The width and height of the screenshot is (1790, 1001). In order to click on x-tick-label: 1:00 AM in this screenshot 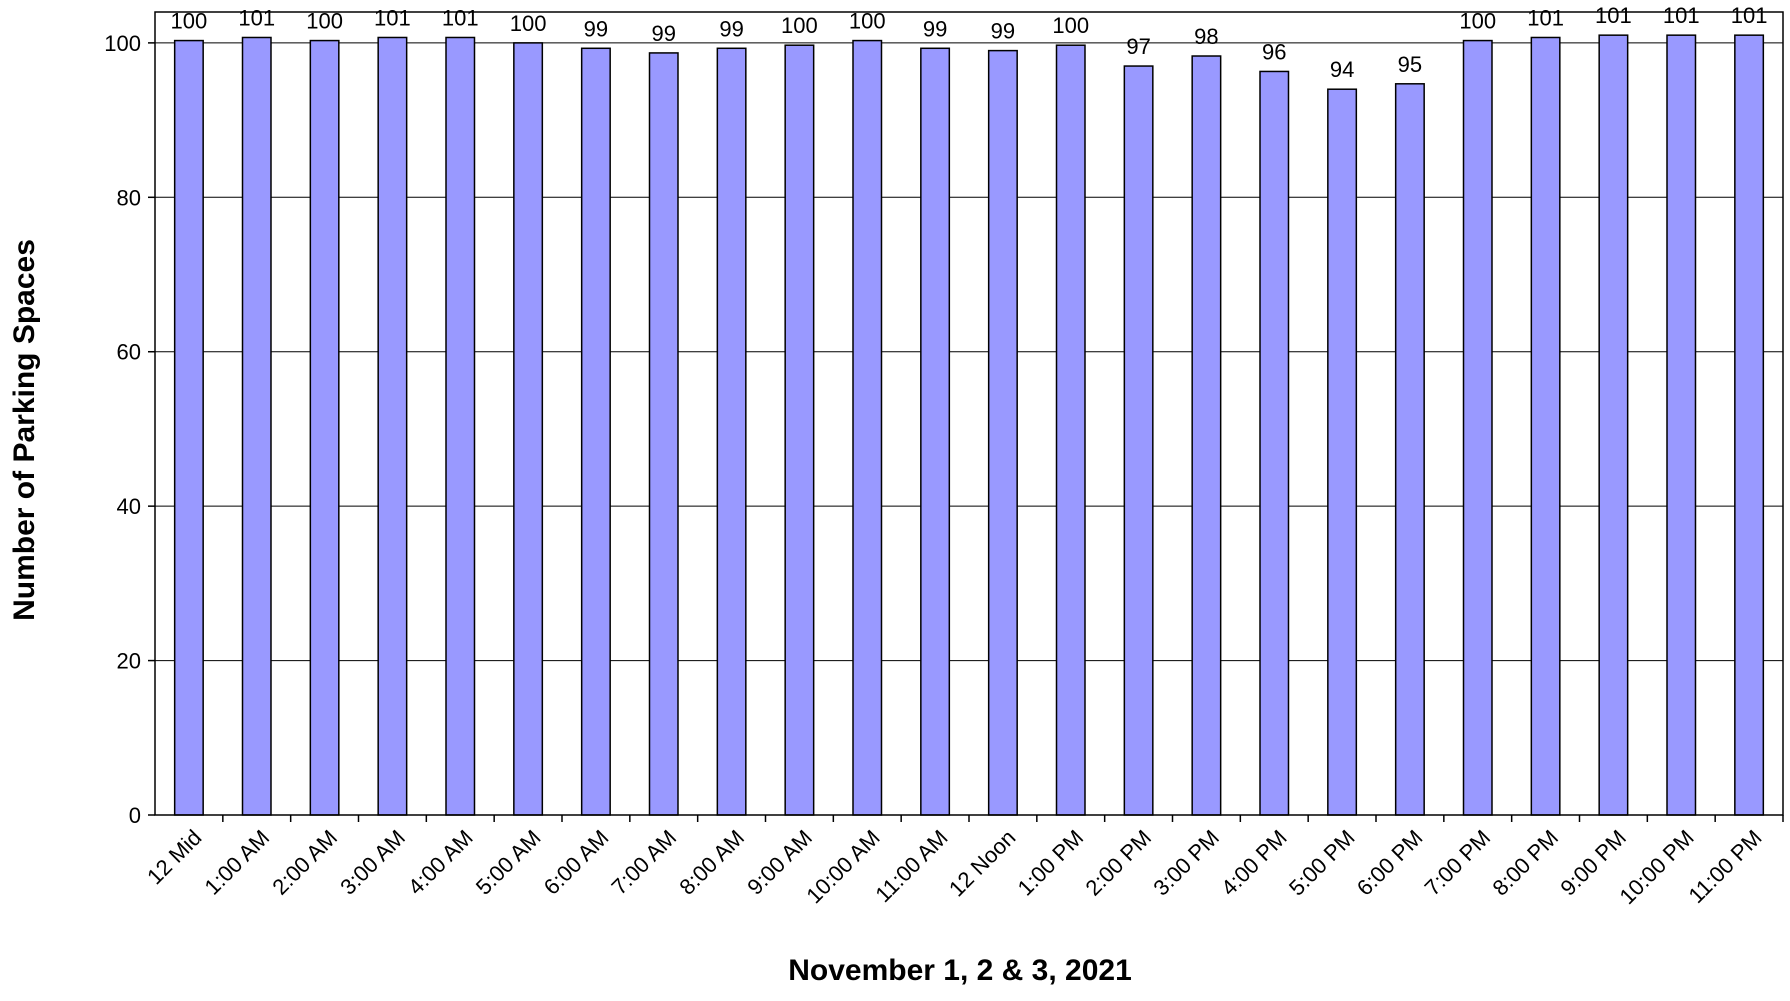, I will do `click(237, 862)`.